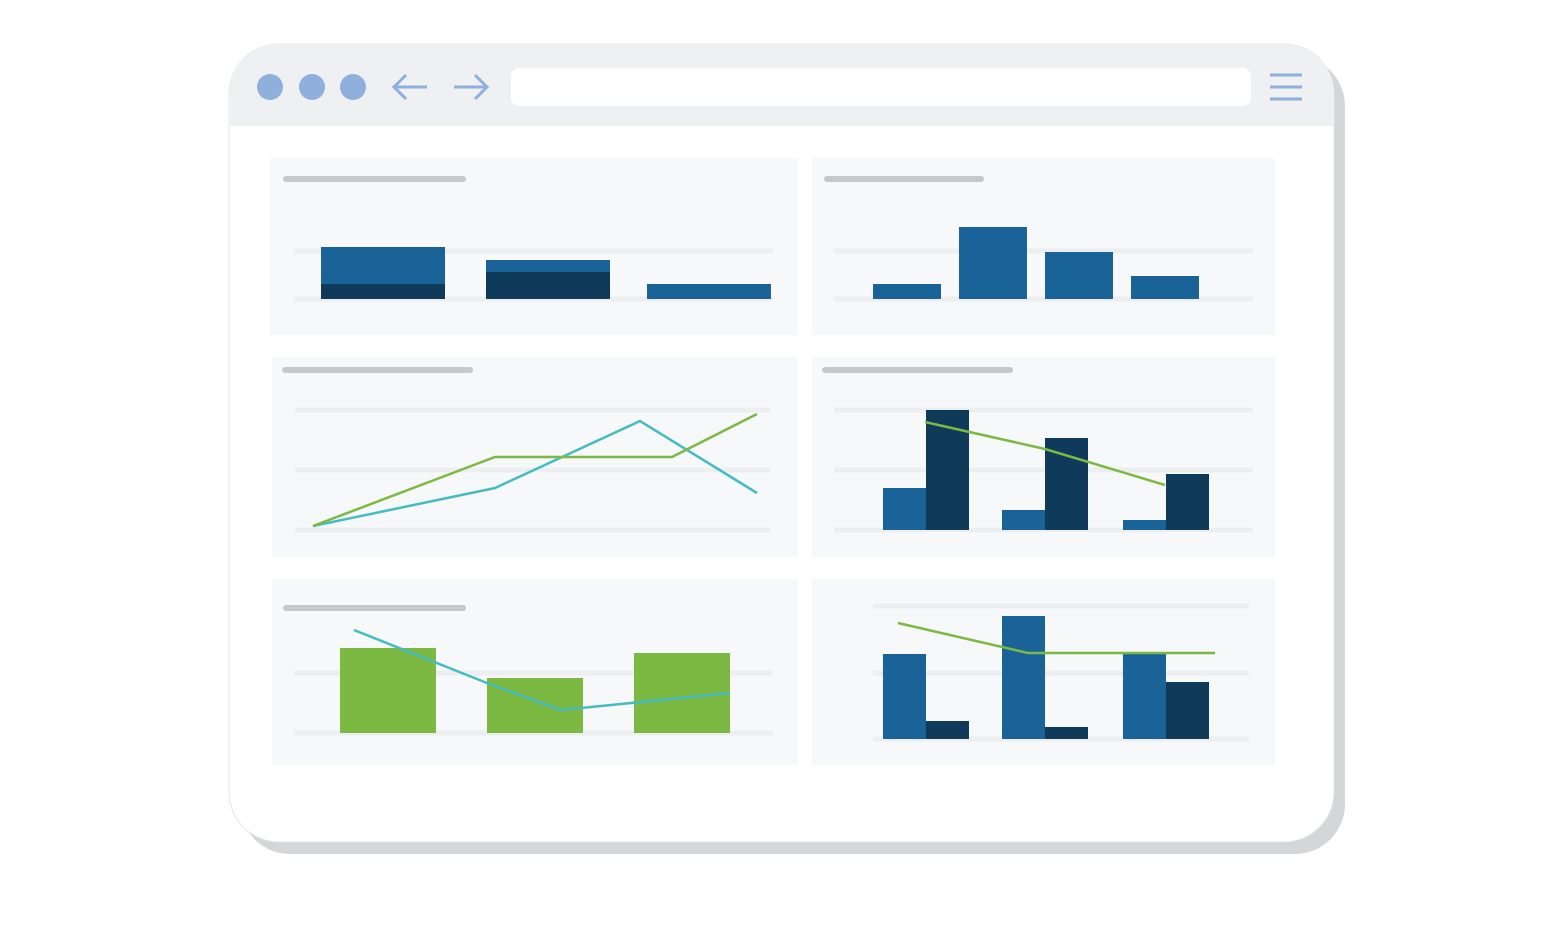 The height and width of the screenshot is (938, 1563). Describe the element at coordinates (409, 87) in the screenshot. I see `back-arrow` at that location.